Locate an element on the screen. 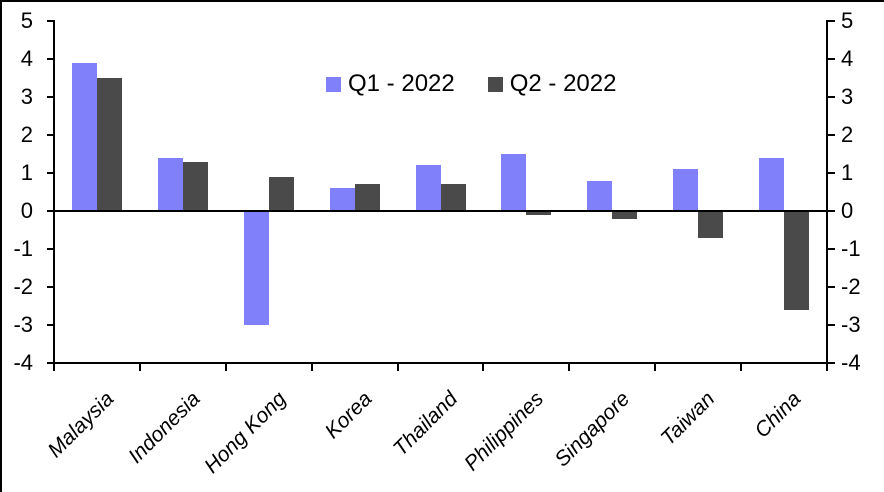 The width and height of the screenshot is (884, 492). legend-label: Q1 - 2022 is located at coordinates (401, 83).